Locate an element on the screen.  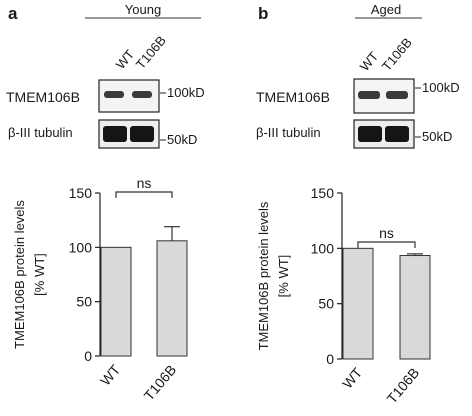
panel-a-blot-tmem is located at coordinates (129, 96).